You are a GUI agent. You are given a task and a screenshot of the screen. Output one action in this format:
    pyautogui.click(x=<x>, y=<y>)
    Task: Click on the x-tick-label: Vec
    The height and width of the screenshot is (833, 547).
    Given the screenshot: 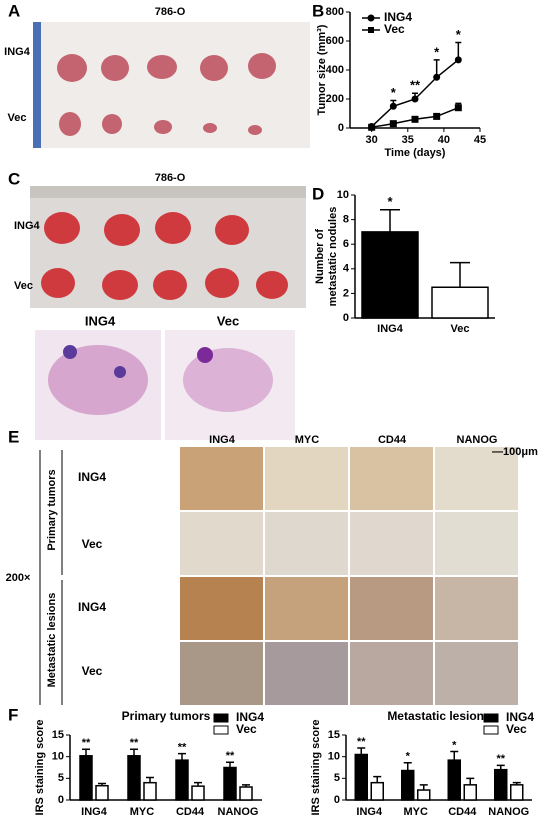 What is the action you would take?
    pyautogui.click(x=460, y=329)
    